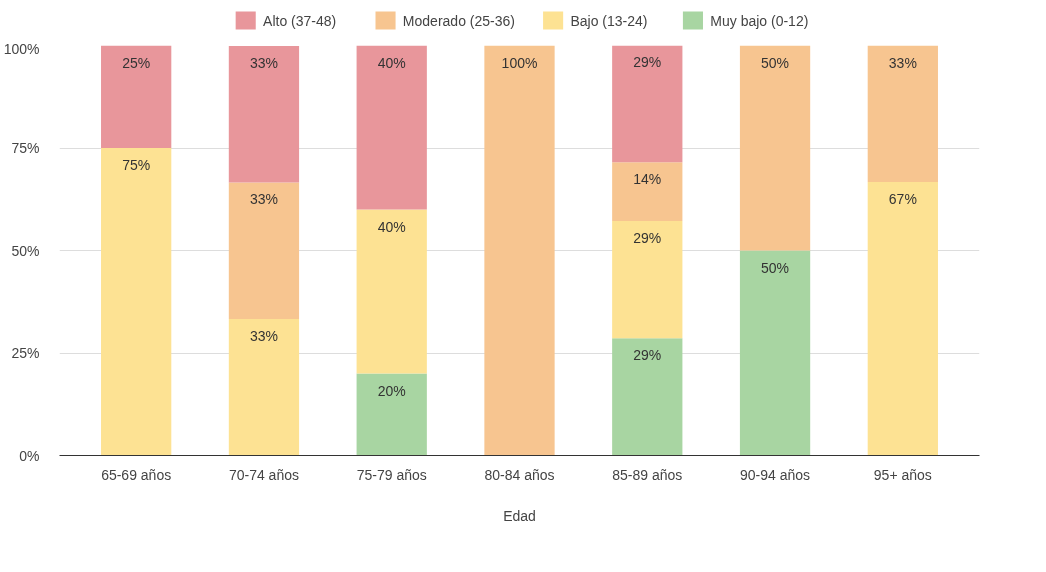 The image size is (1046, 572). I want to click on x-tick-label: 75-79 años, so click(391, 474).